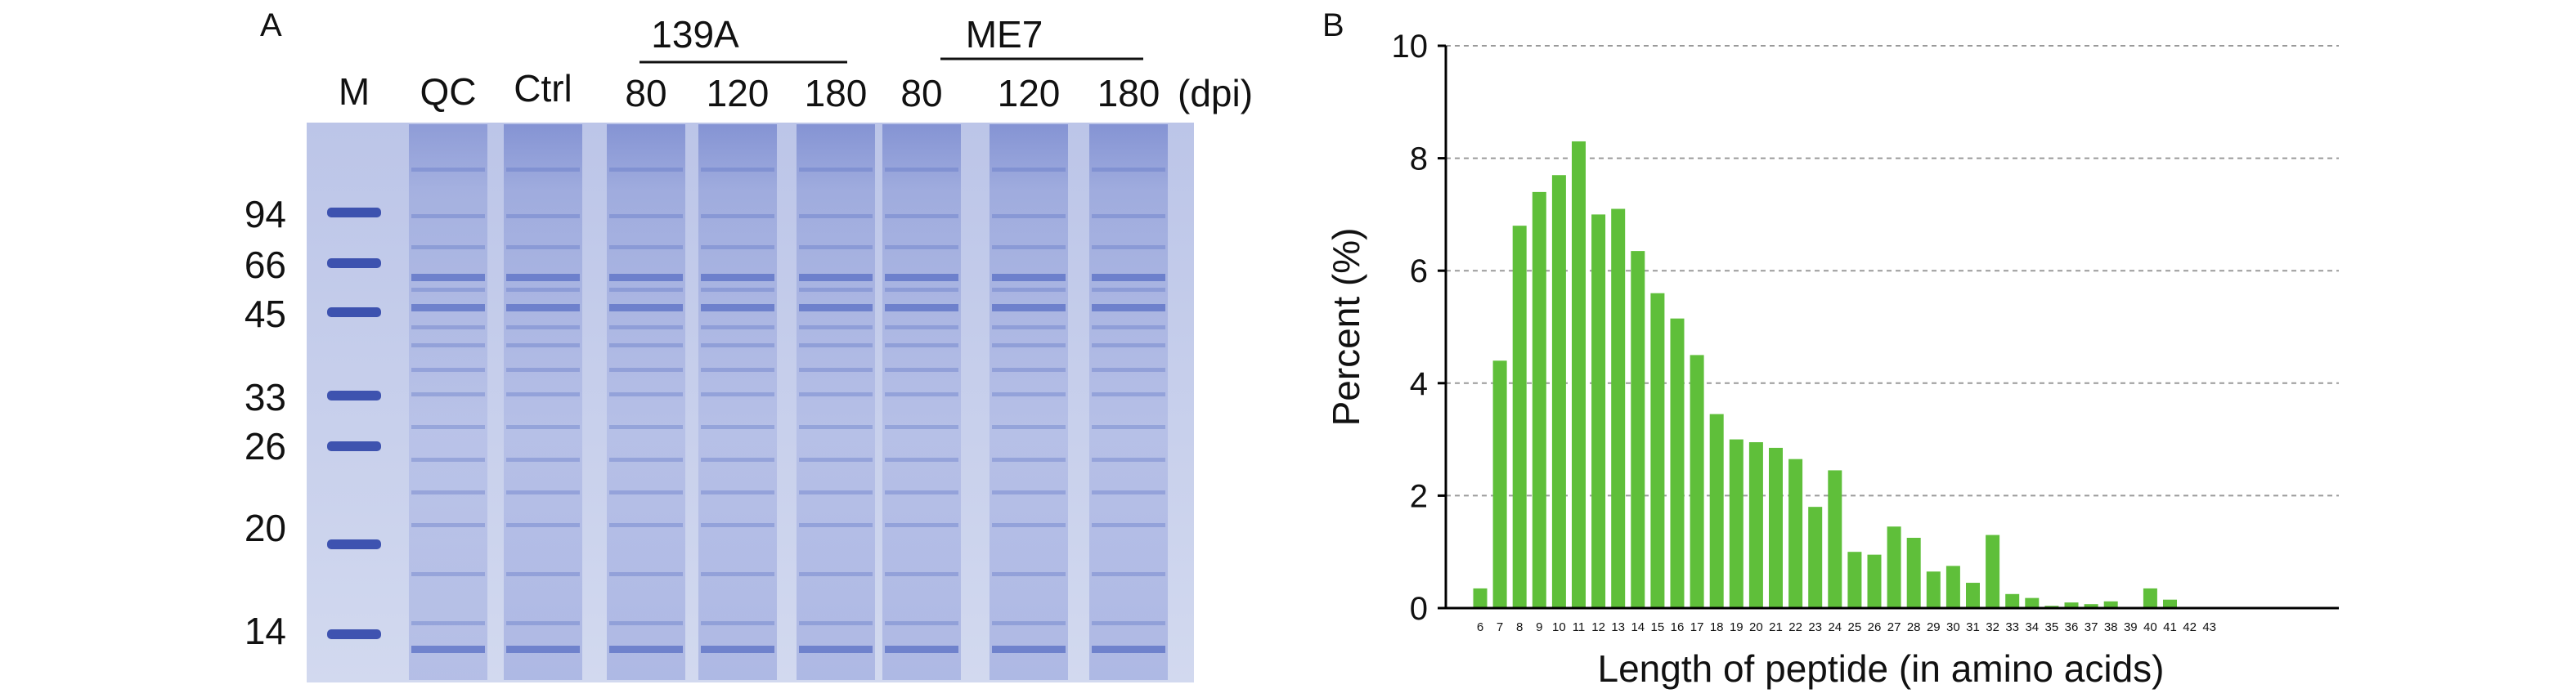  What do you see at coordinates (1480, 627) in the screenshot?
I see `x-tick-label: 6` at bounding box center [1480, 627].